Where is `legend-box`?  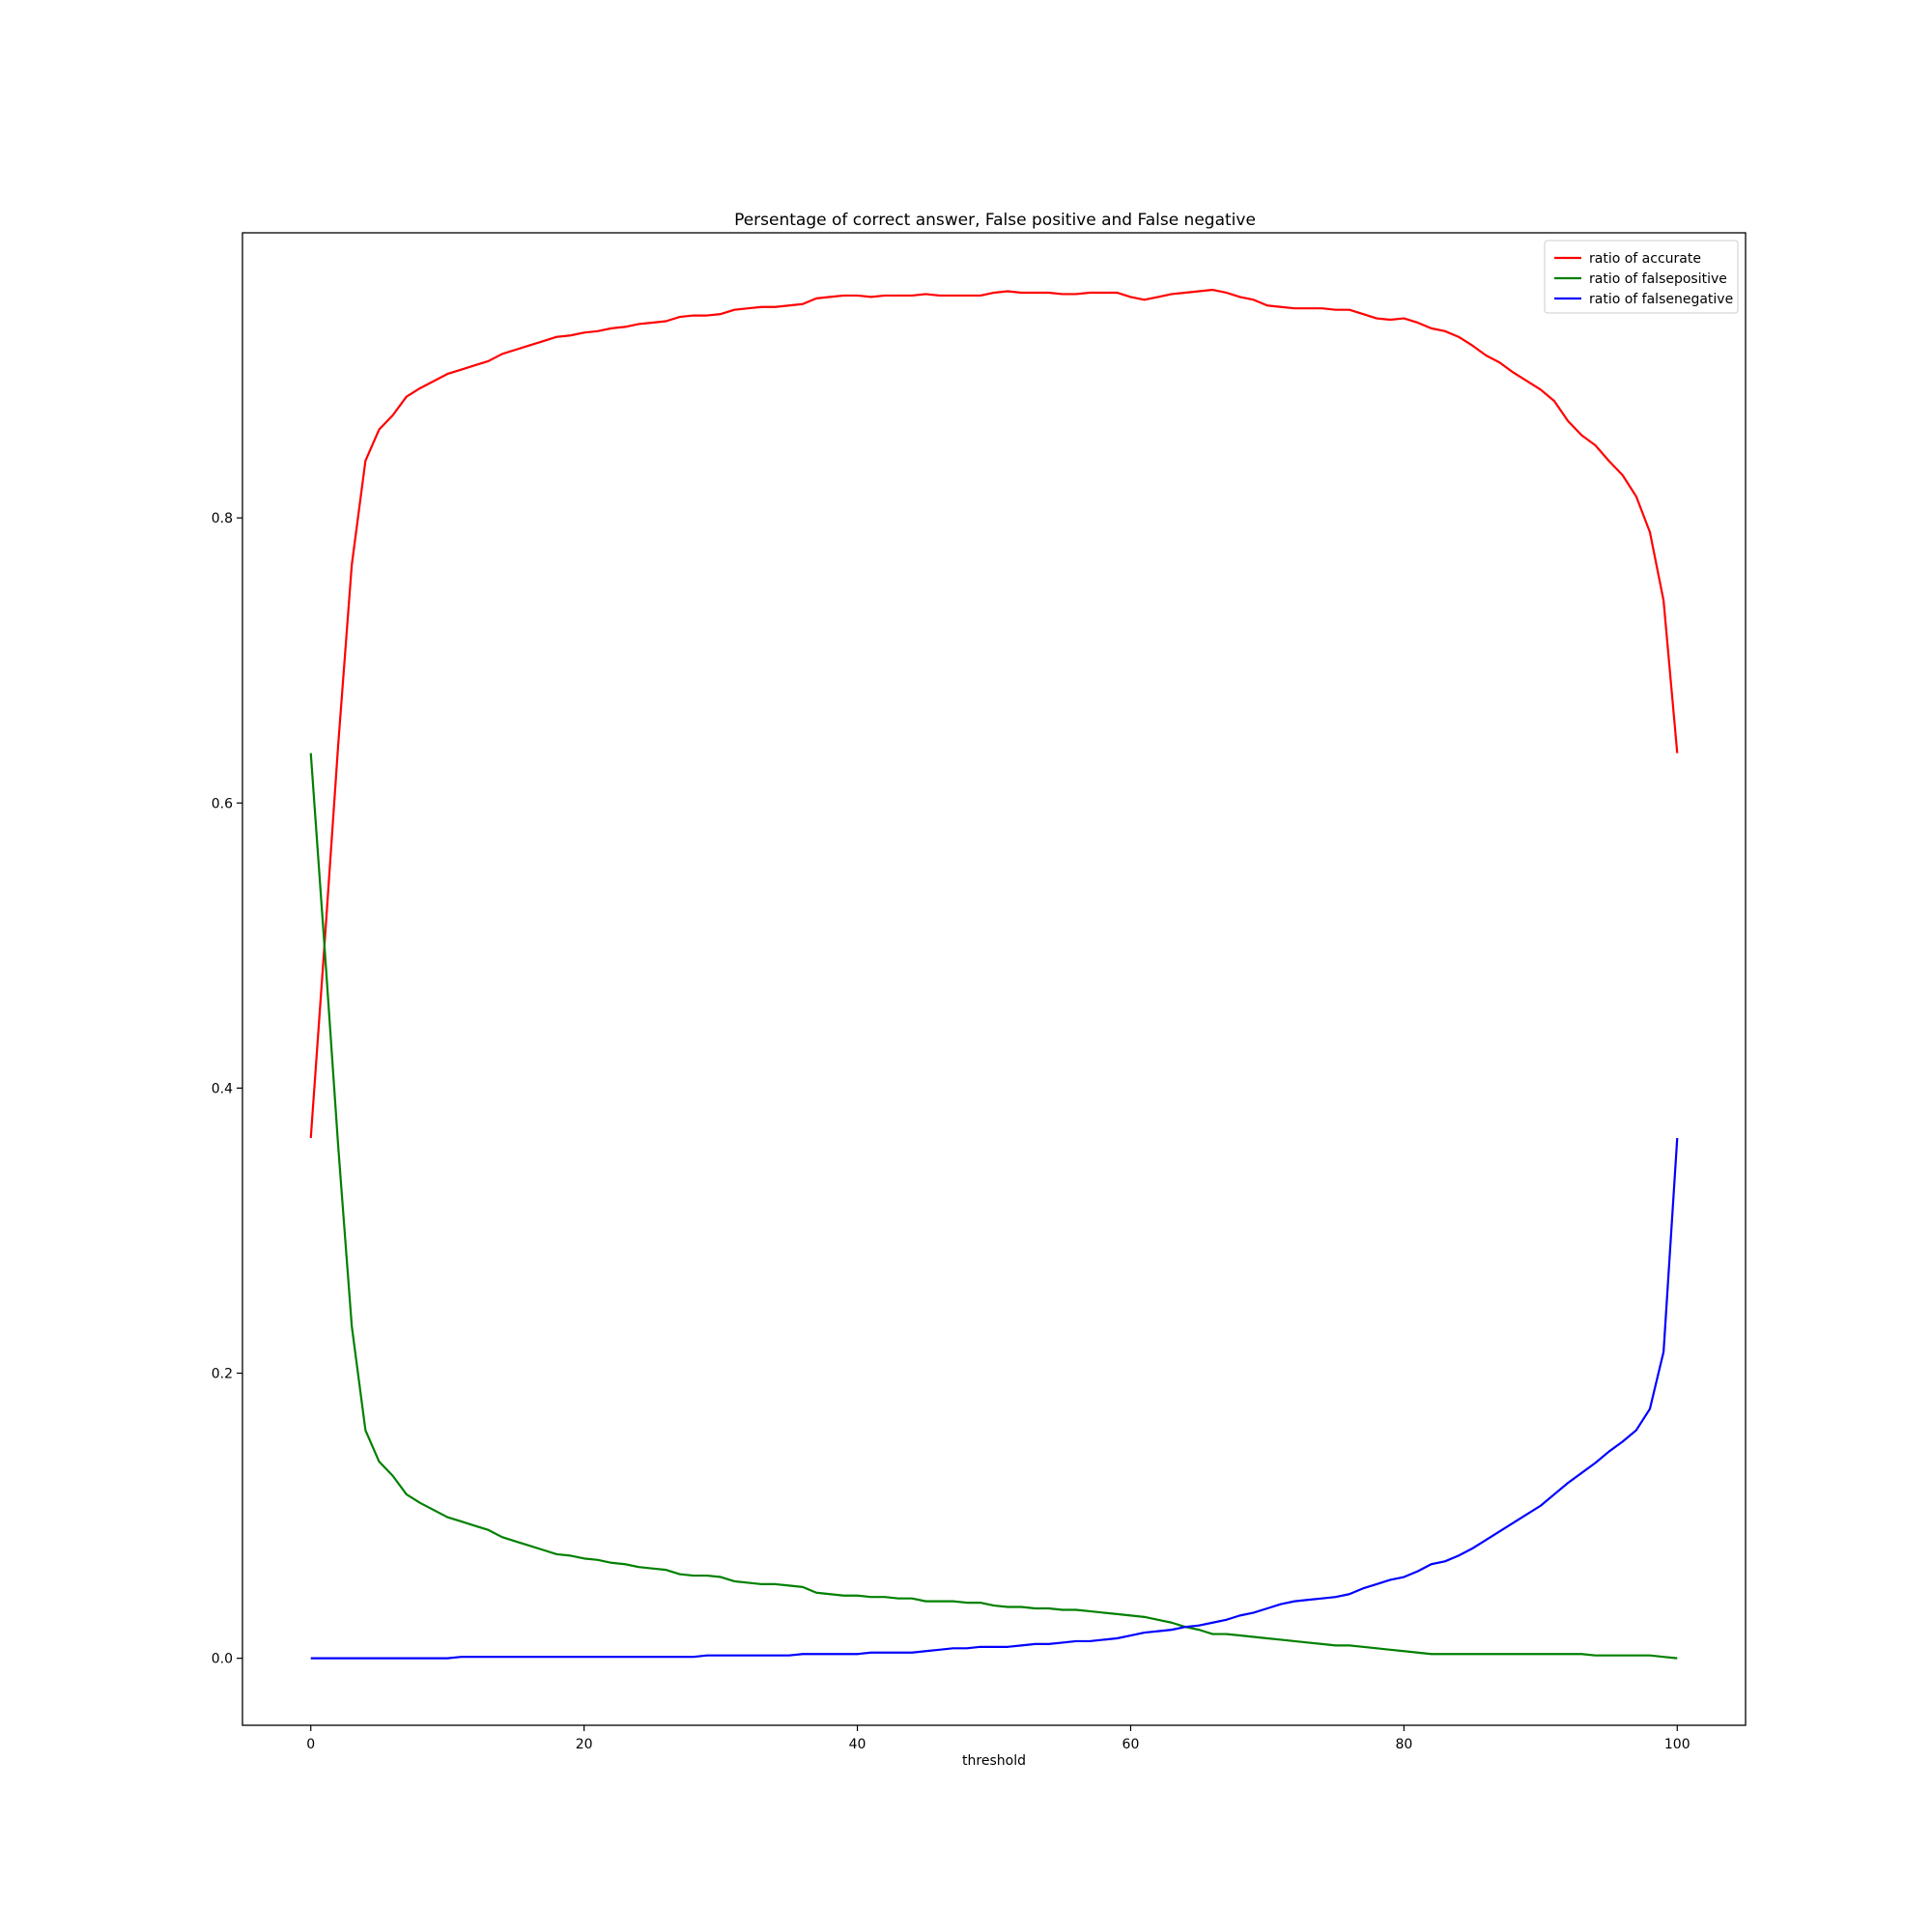
legend-box is located at coordinates (1641, 277).